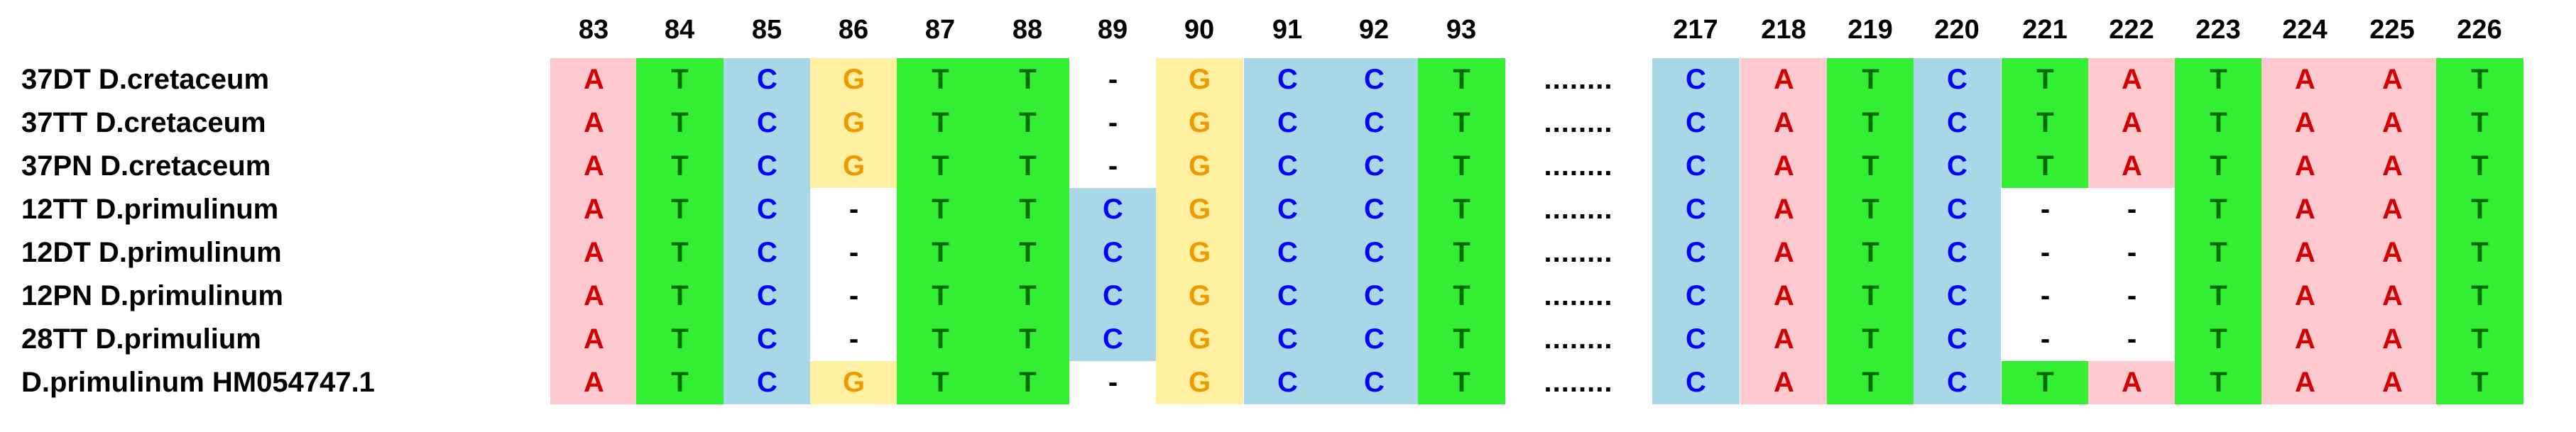  Describe the element at coordinates (143, 123) in the screenshot. I see `sequence-label: 37TT D.cretaceum` at that location.